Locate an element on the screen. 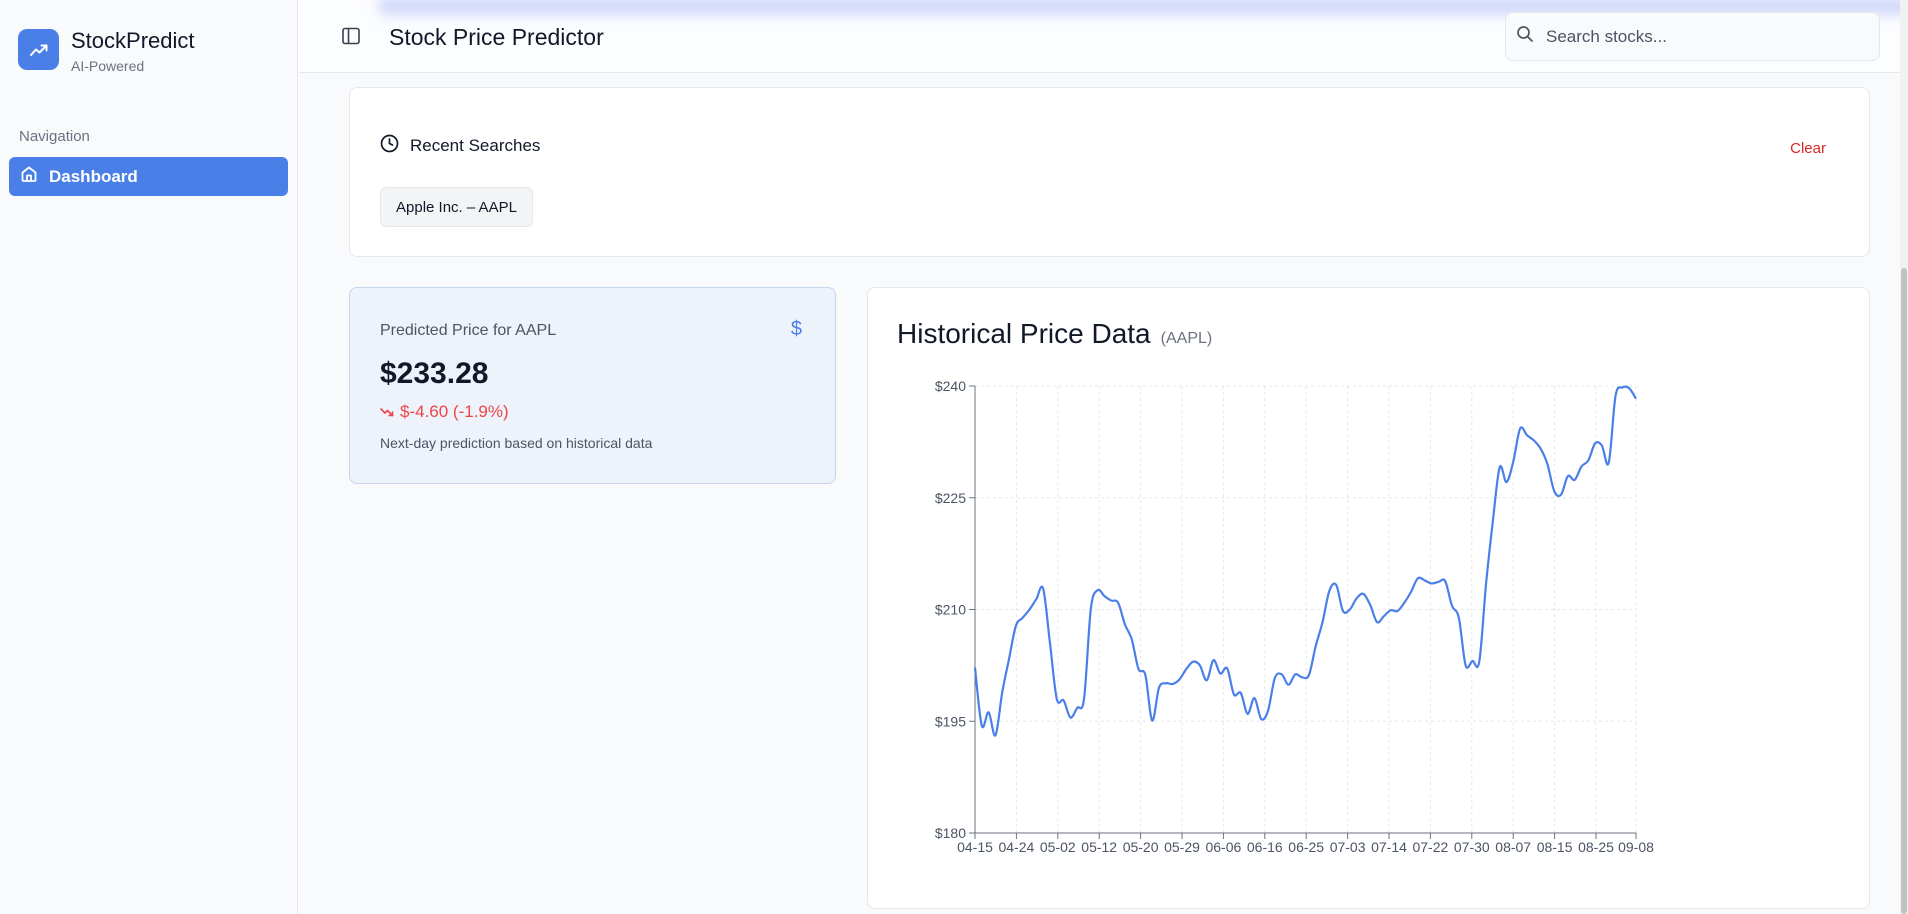  x-tick-label: 07-22 is located at coordinates (1430, 847).